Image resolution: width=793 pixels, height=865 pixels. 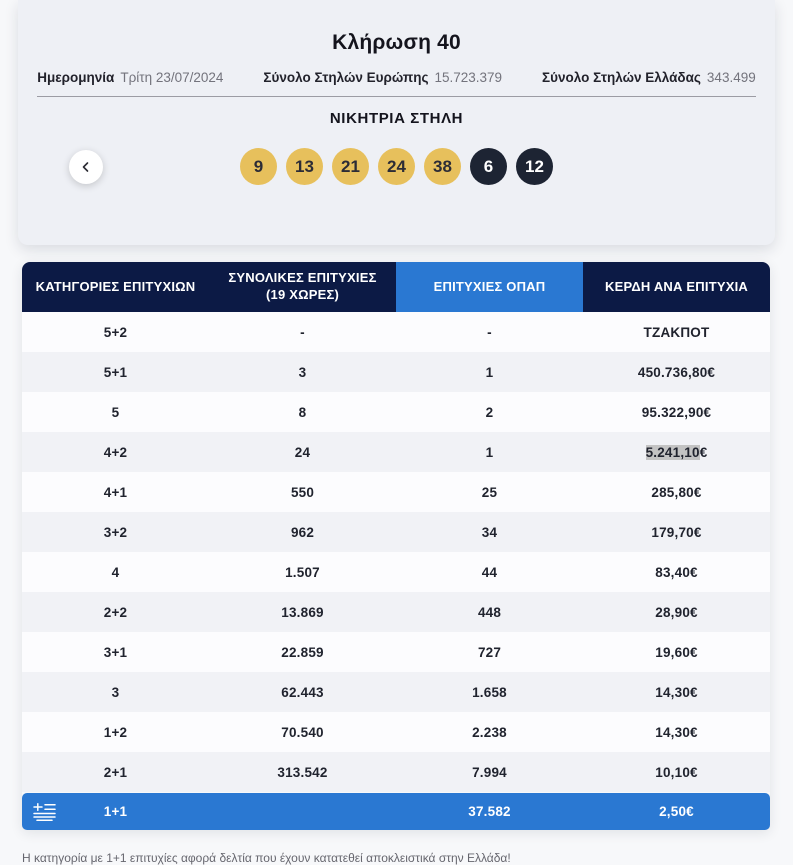 I want to click on meta-europe-label: Σύνολο Στηλών Ευρώπης, so click(x=346, y=78).